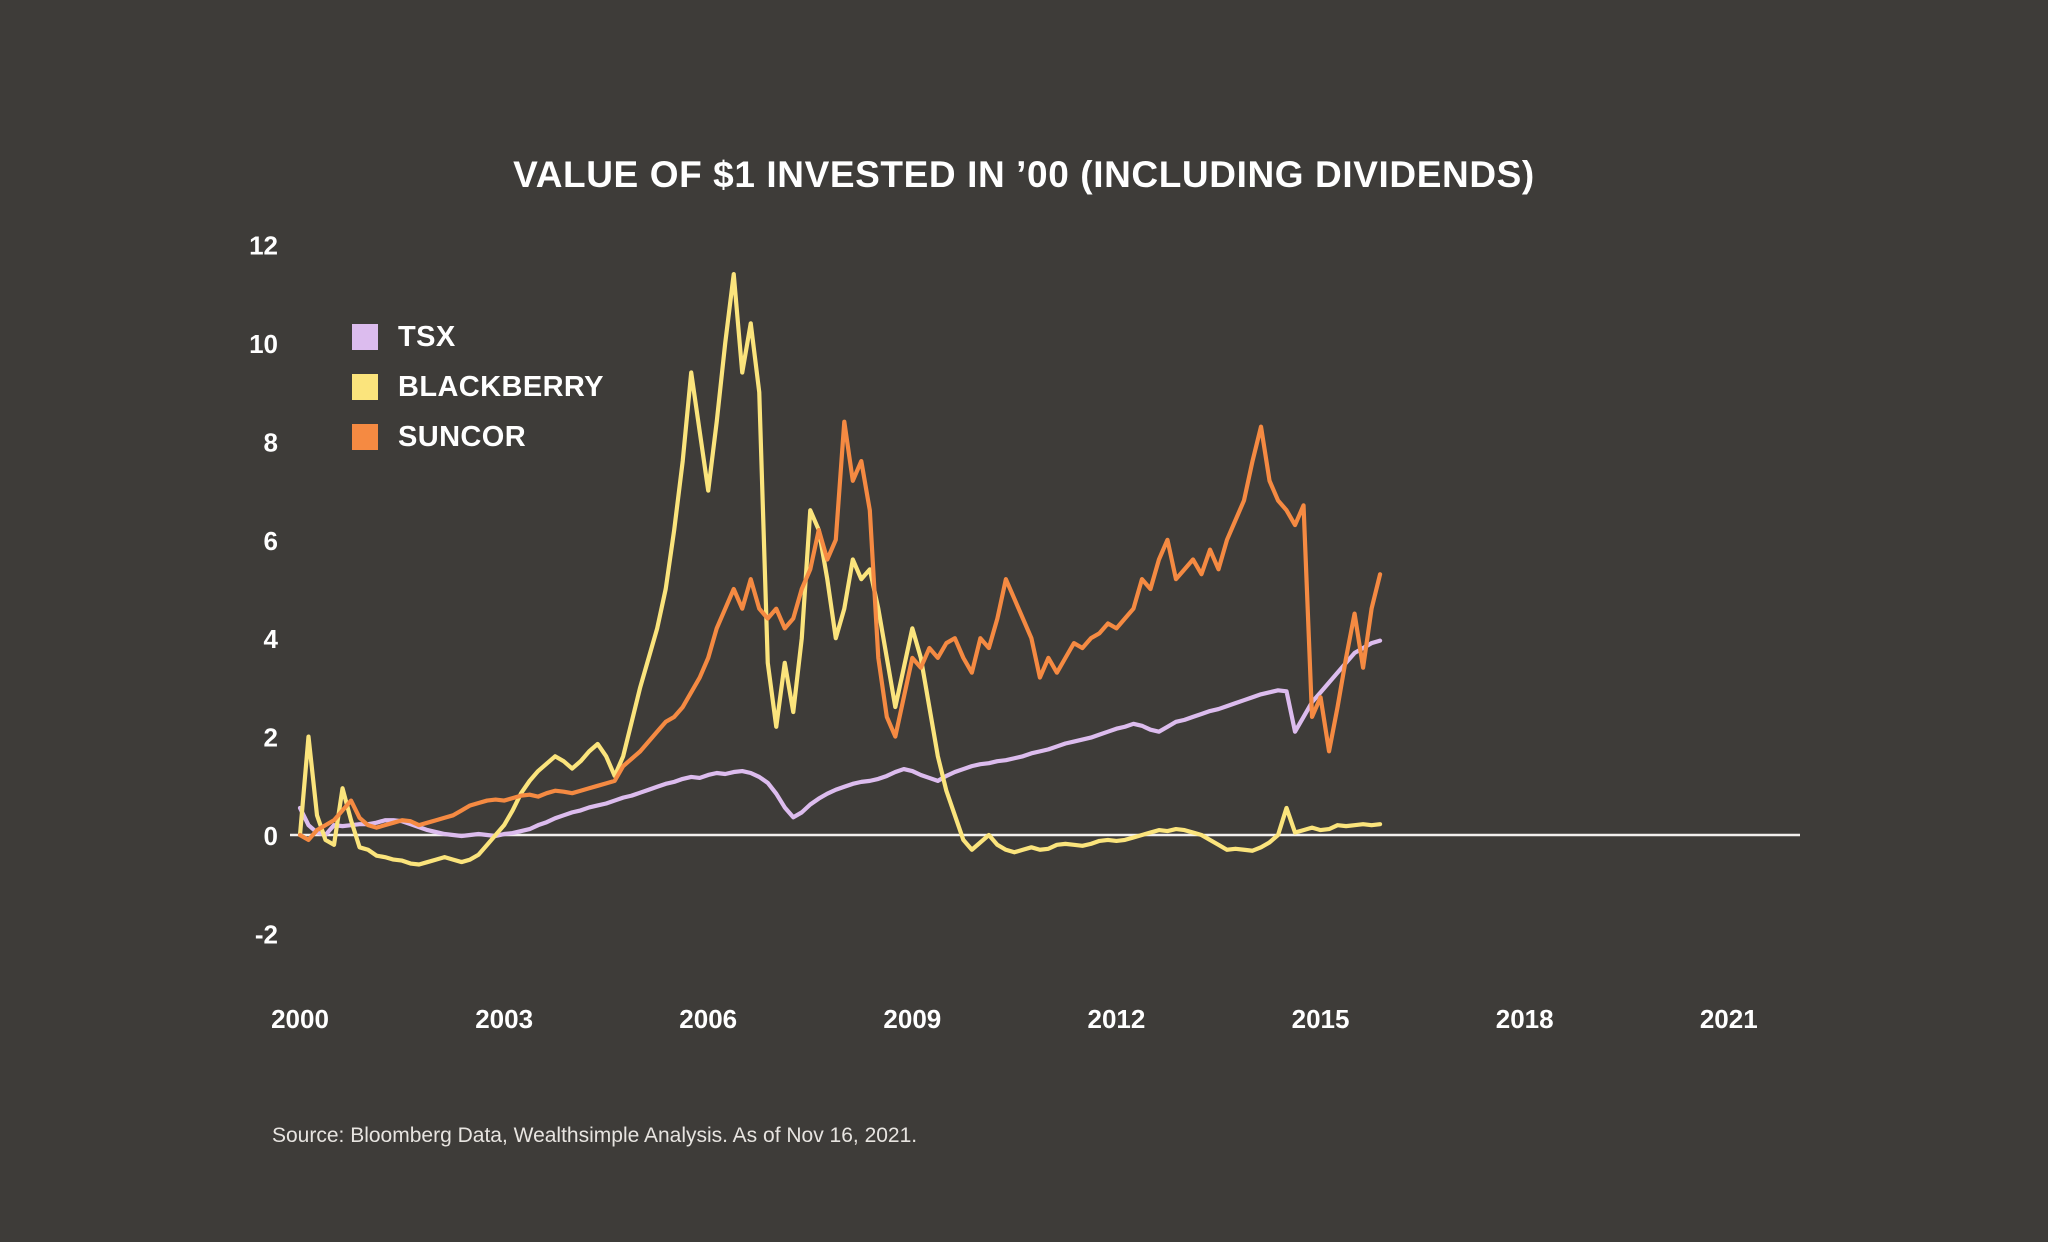 The image size is (2048, 1242). What do you see at coordinates (271, 639) in the screenshot?
I see `y-axis-tick-label: 4` at bounding box center [271, 639].